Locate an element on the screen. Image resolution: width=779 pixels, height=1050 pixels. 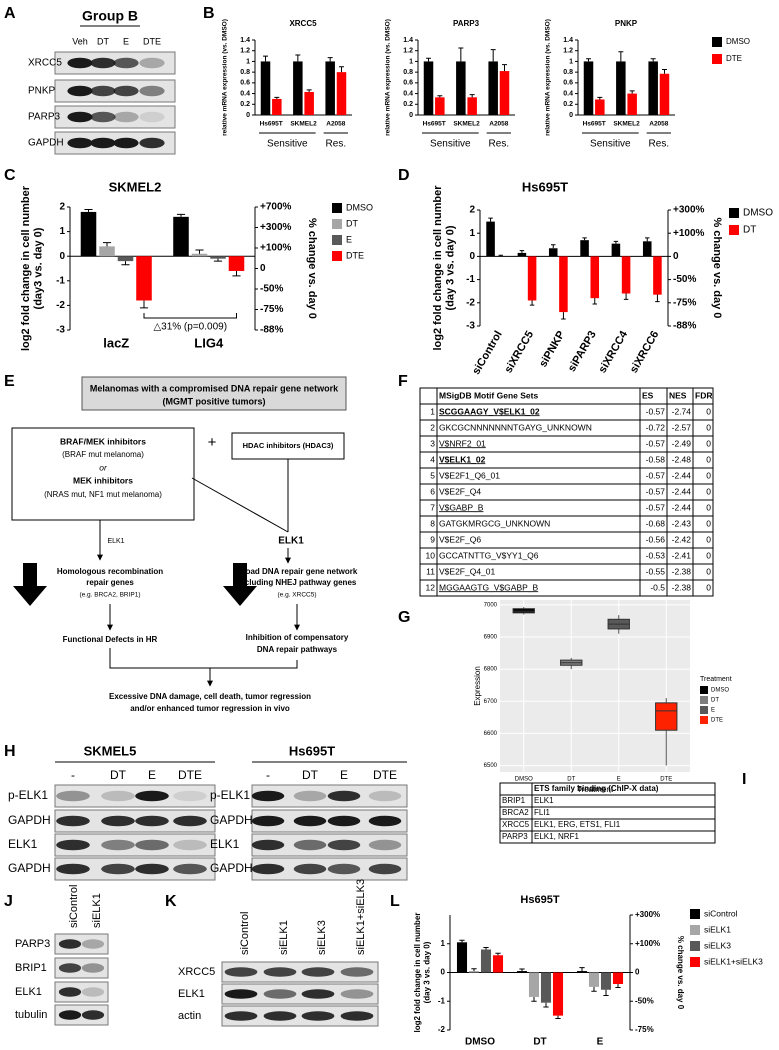
legend-label: DMSO is located at coordinates (758, 213).